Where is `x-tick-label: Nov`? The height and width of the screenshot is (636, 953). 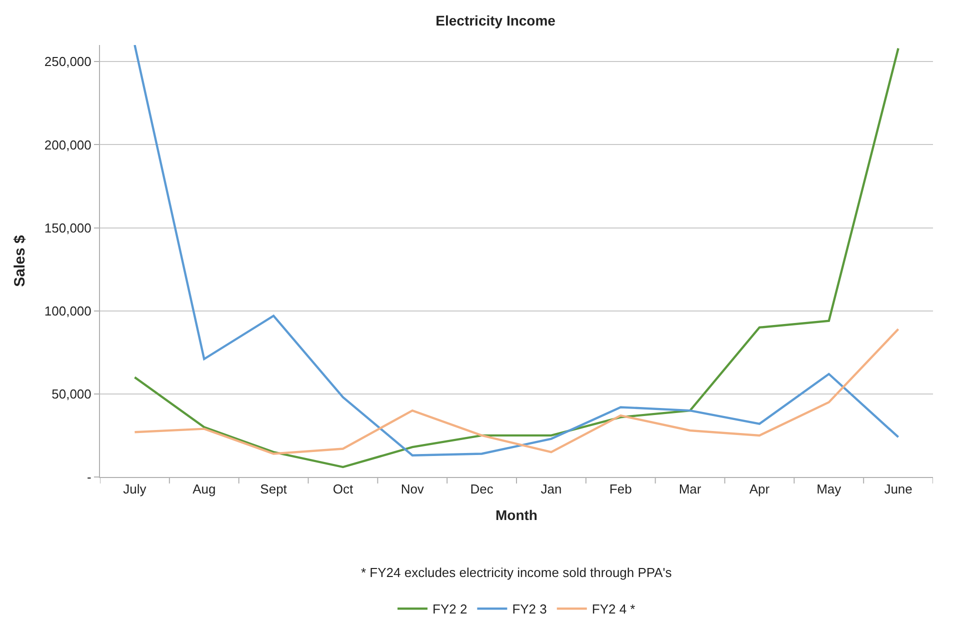 x-tick-label: Nov is located at coordinates (412, 489).